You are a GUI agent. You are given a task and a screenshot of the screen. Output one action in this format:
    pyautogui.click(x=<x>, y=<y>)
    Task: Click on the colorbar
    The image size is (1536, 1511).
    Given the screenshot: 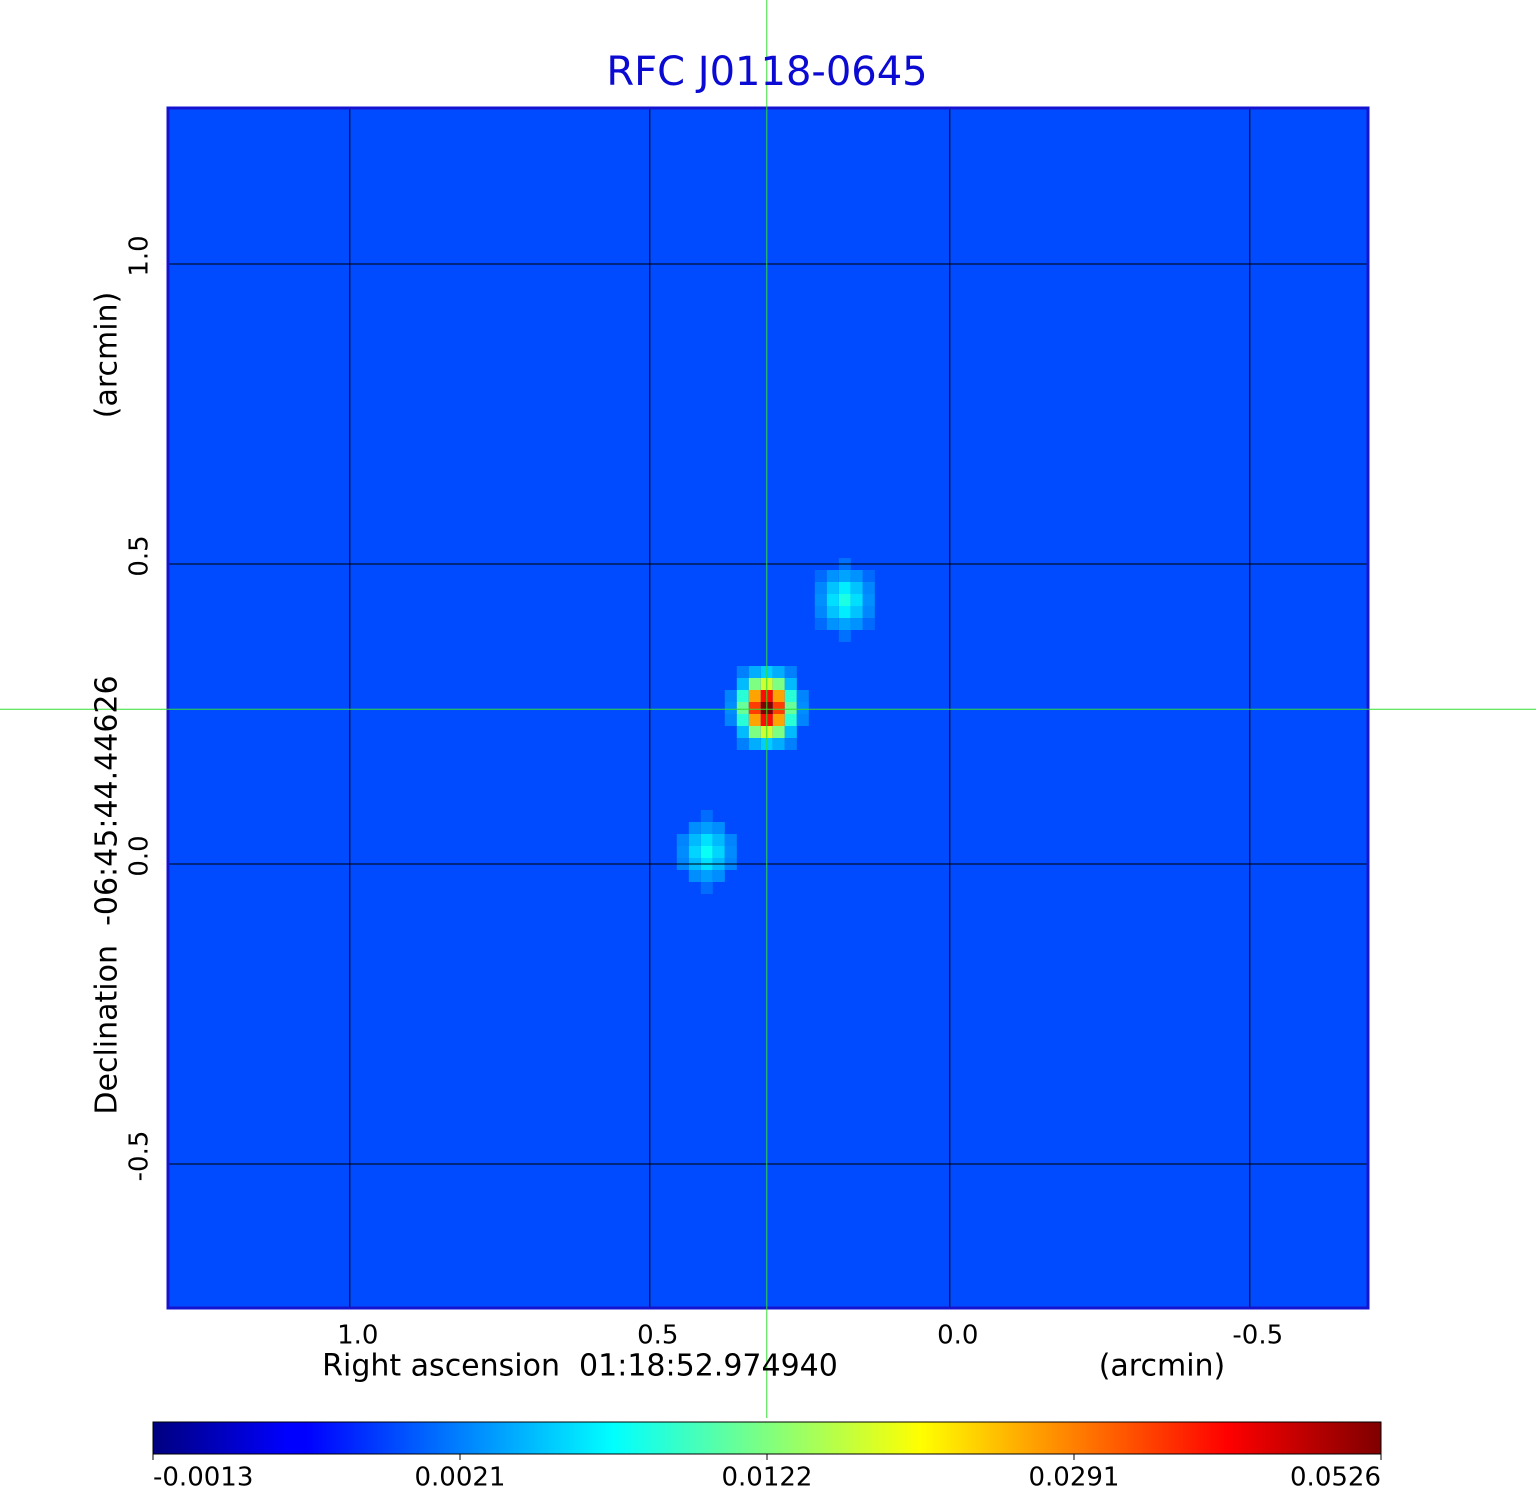 What is the action you would take?
    pyautogui.click(x=767, y=1438)
    